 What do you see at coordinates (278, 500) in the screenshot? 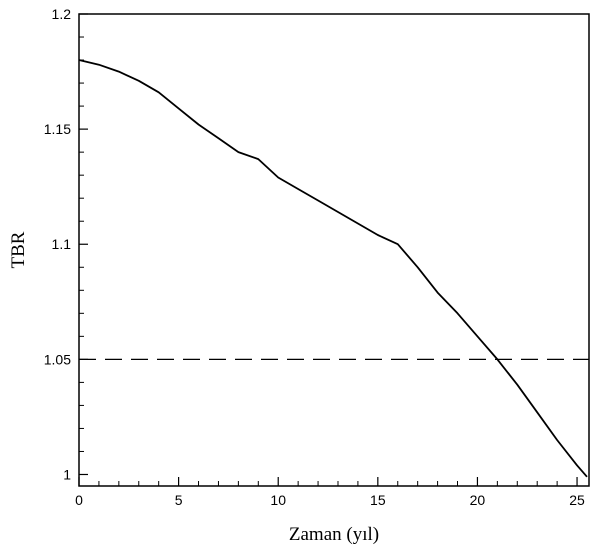
I see `x-tick-label-2: 10` at bounding box center [278, 500].